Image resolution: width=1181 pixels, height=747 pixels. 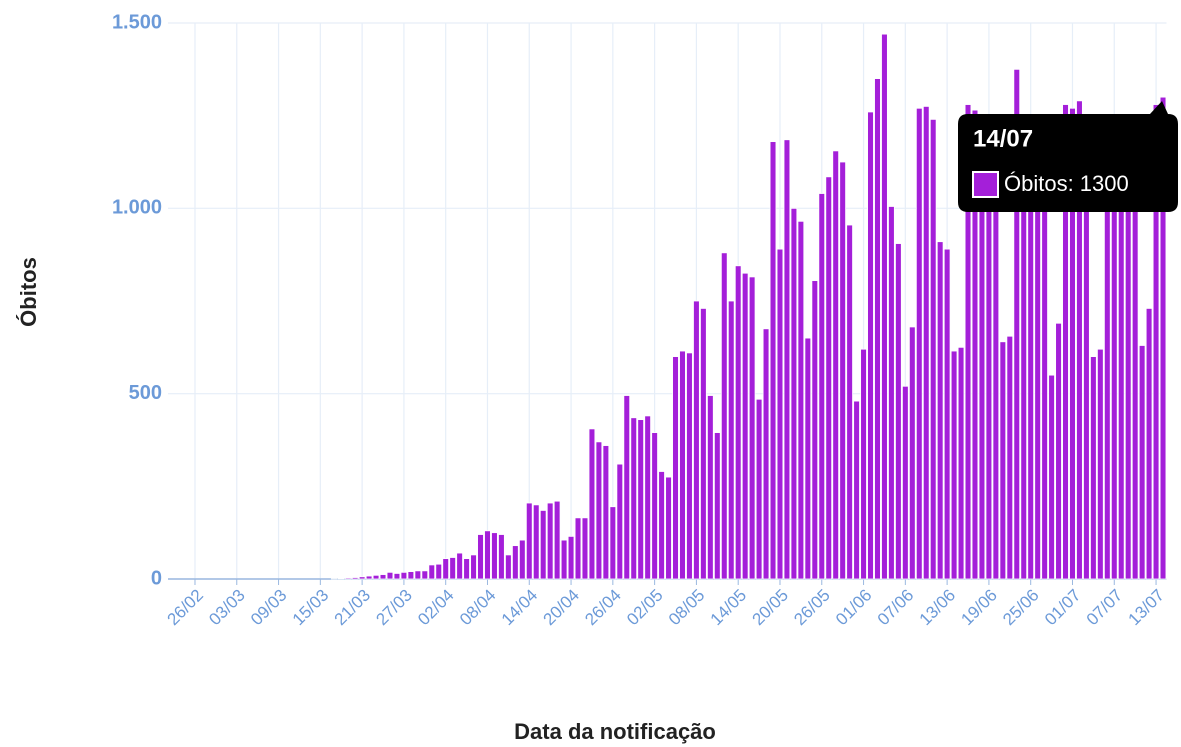 I want to click on y-tick-label: 500, so click(x=145, y=393).